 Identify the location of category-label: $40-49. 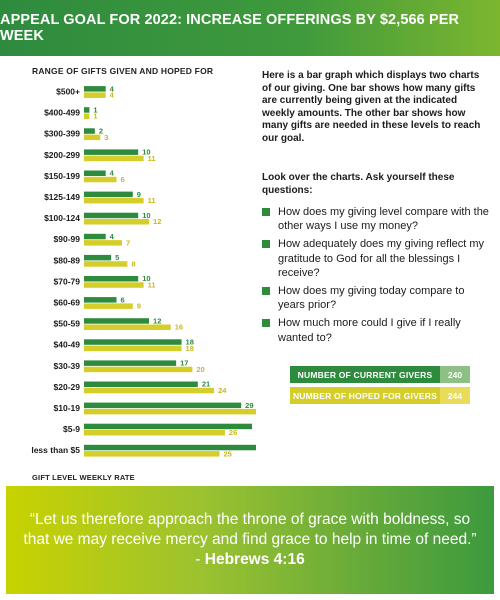
(67, 345).